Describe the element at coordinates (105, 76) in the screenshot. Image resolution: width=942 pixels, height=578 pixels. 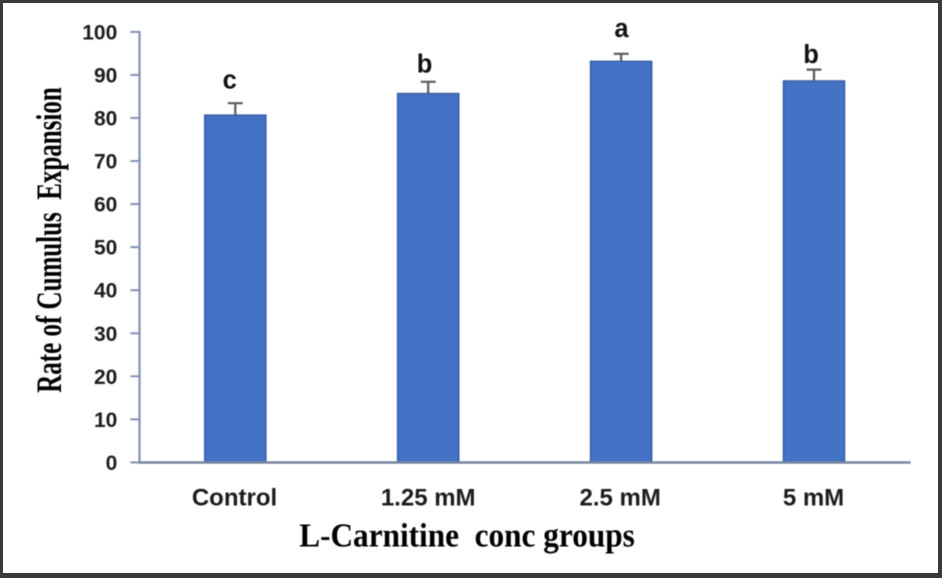
I see `svg-text: 90` at that location.